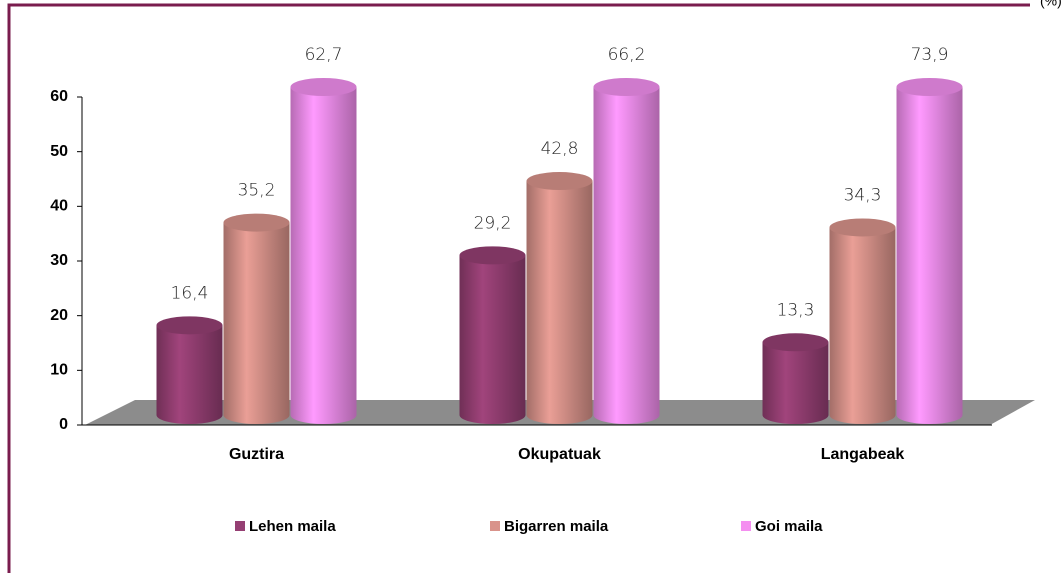  Describe the element at coordinates (863, 195) in the screenshot. I see `data-label: 34,3` at that location.